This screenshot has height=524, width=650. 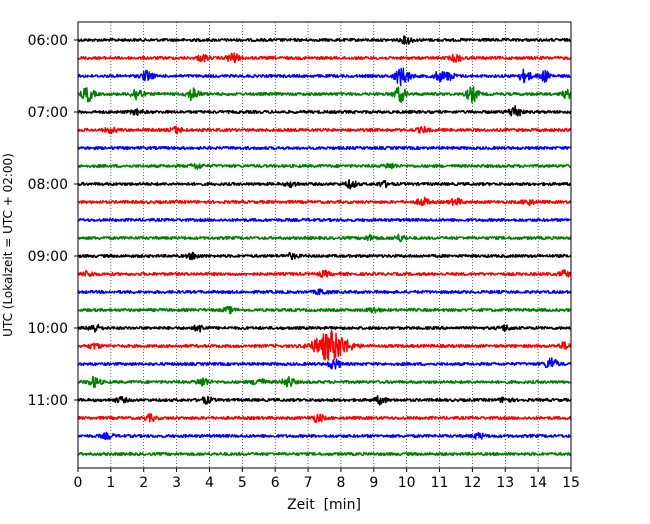 What do you see at coordinates (176, 483) in the screenshot?
I see `x-tick-label: 3` at bounding box center [176, 483].